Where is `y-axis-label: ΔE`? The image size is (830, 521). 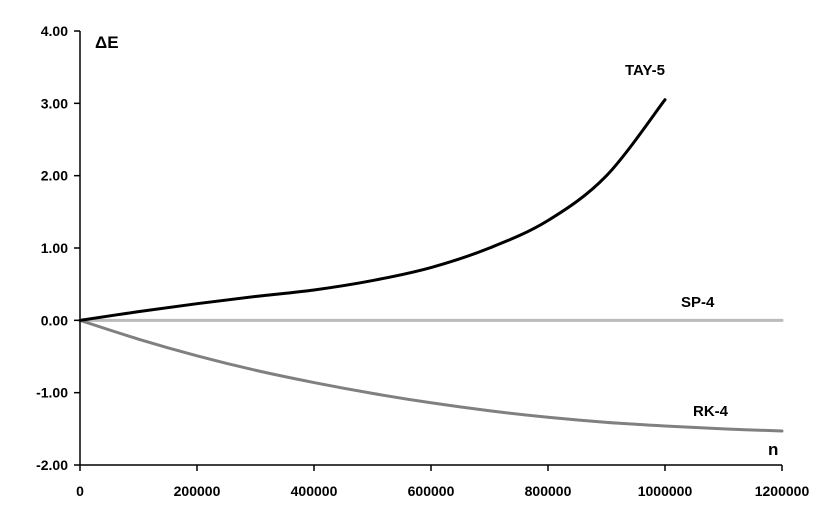
y-axis-label: ΔE is located at coordinates (107, 42).